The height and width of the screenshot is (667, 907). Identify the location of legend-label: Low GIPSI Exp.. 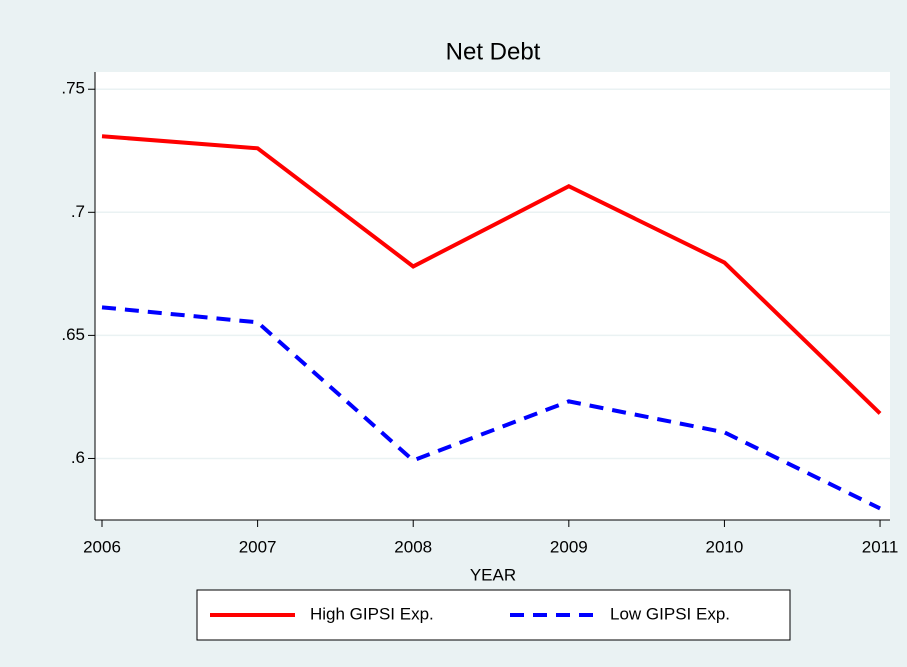
(670, 613).